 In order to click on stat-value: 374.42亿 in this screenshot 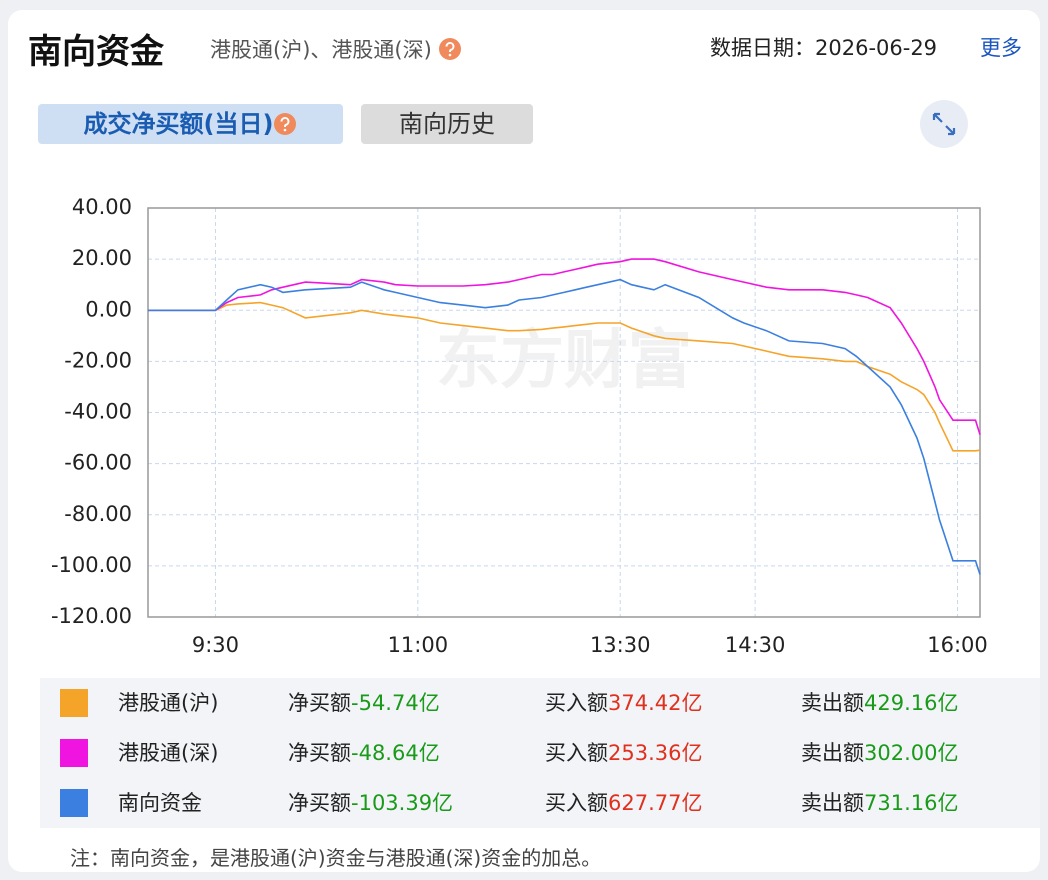, I will do `click(655, 703)`.